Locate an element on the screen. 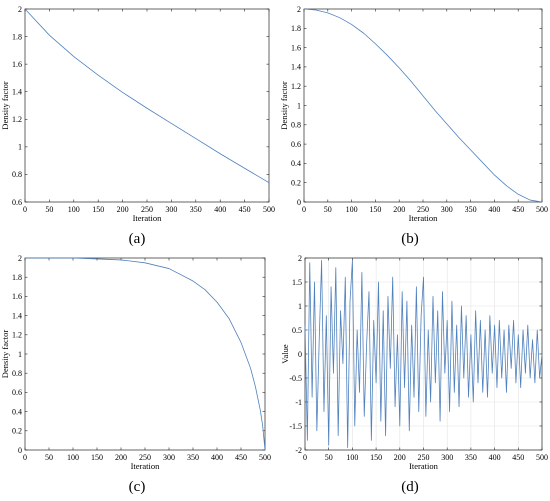 The height and width of the screenshot is (501, 550). panel-caption: (b) is located at coordinates (410, 239).